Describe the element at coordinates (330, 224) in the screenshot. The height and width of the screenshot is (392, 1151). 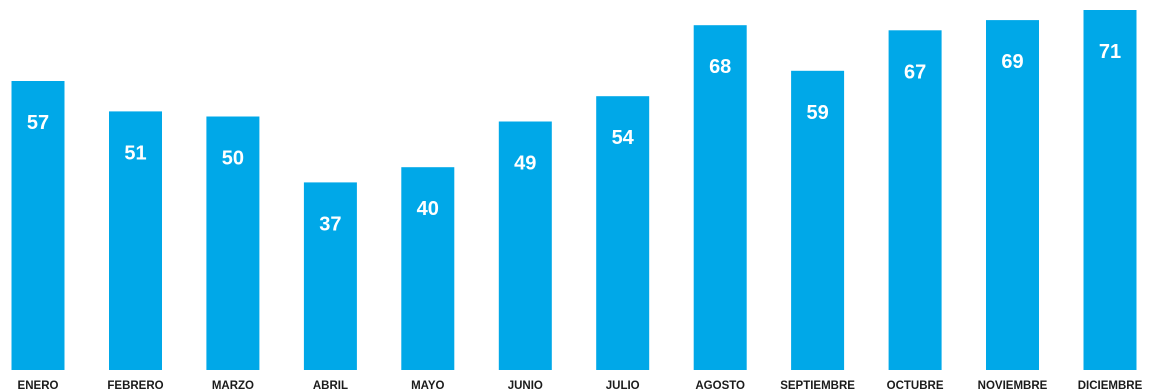
I see `bar-value-label-abril: 37` at that location.